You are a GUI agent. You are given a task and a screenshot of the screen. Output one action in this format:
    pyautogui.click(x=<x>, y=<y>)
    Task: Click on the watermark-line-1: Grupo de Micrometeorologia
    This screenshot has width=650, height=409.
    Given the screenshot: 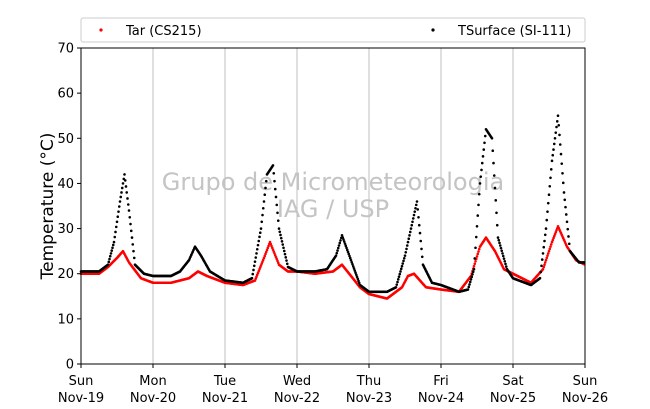 What is the action you would take?
    pyautogui.click(x=333, y=182)
    